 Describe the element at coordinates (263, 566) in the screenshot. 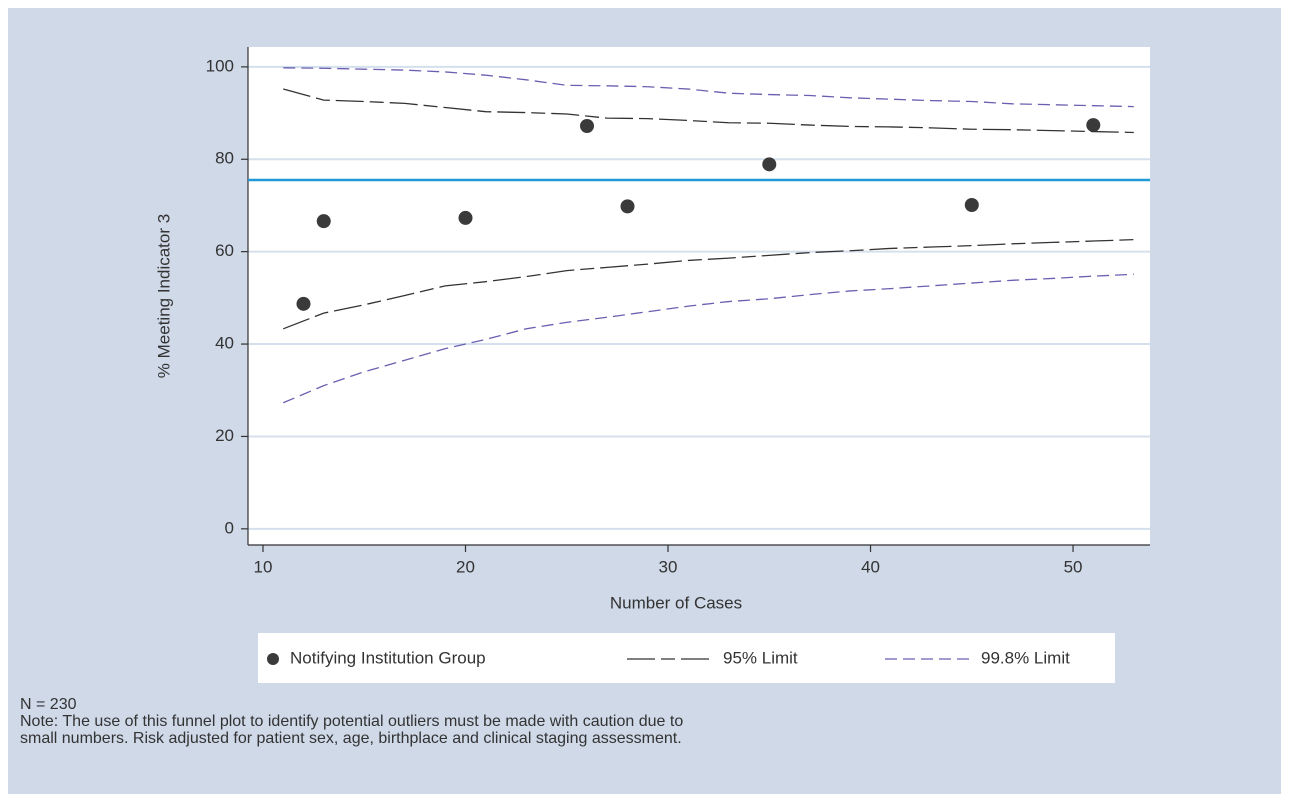

I see `x-tick-label: 10` at that location.